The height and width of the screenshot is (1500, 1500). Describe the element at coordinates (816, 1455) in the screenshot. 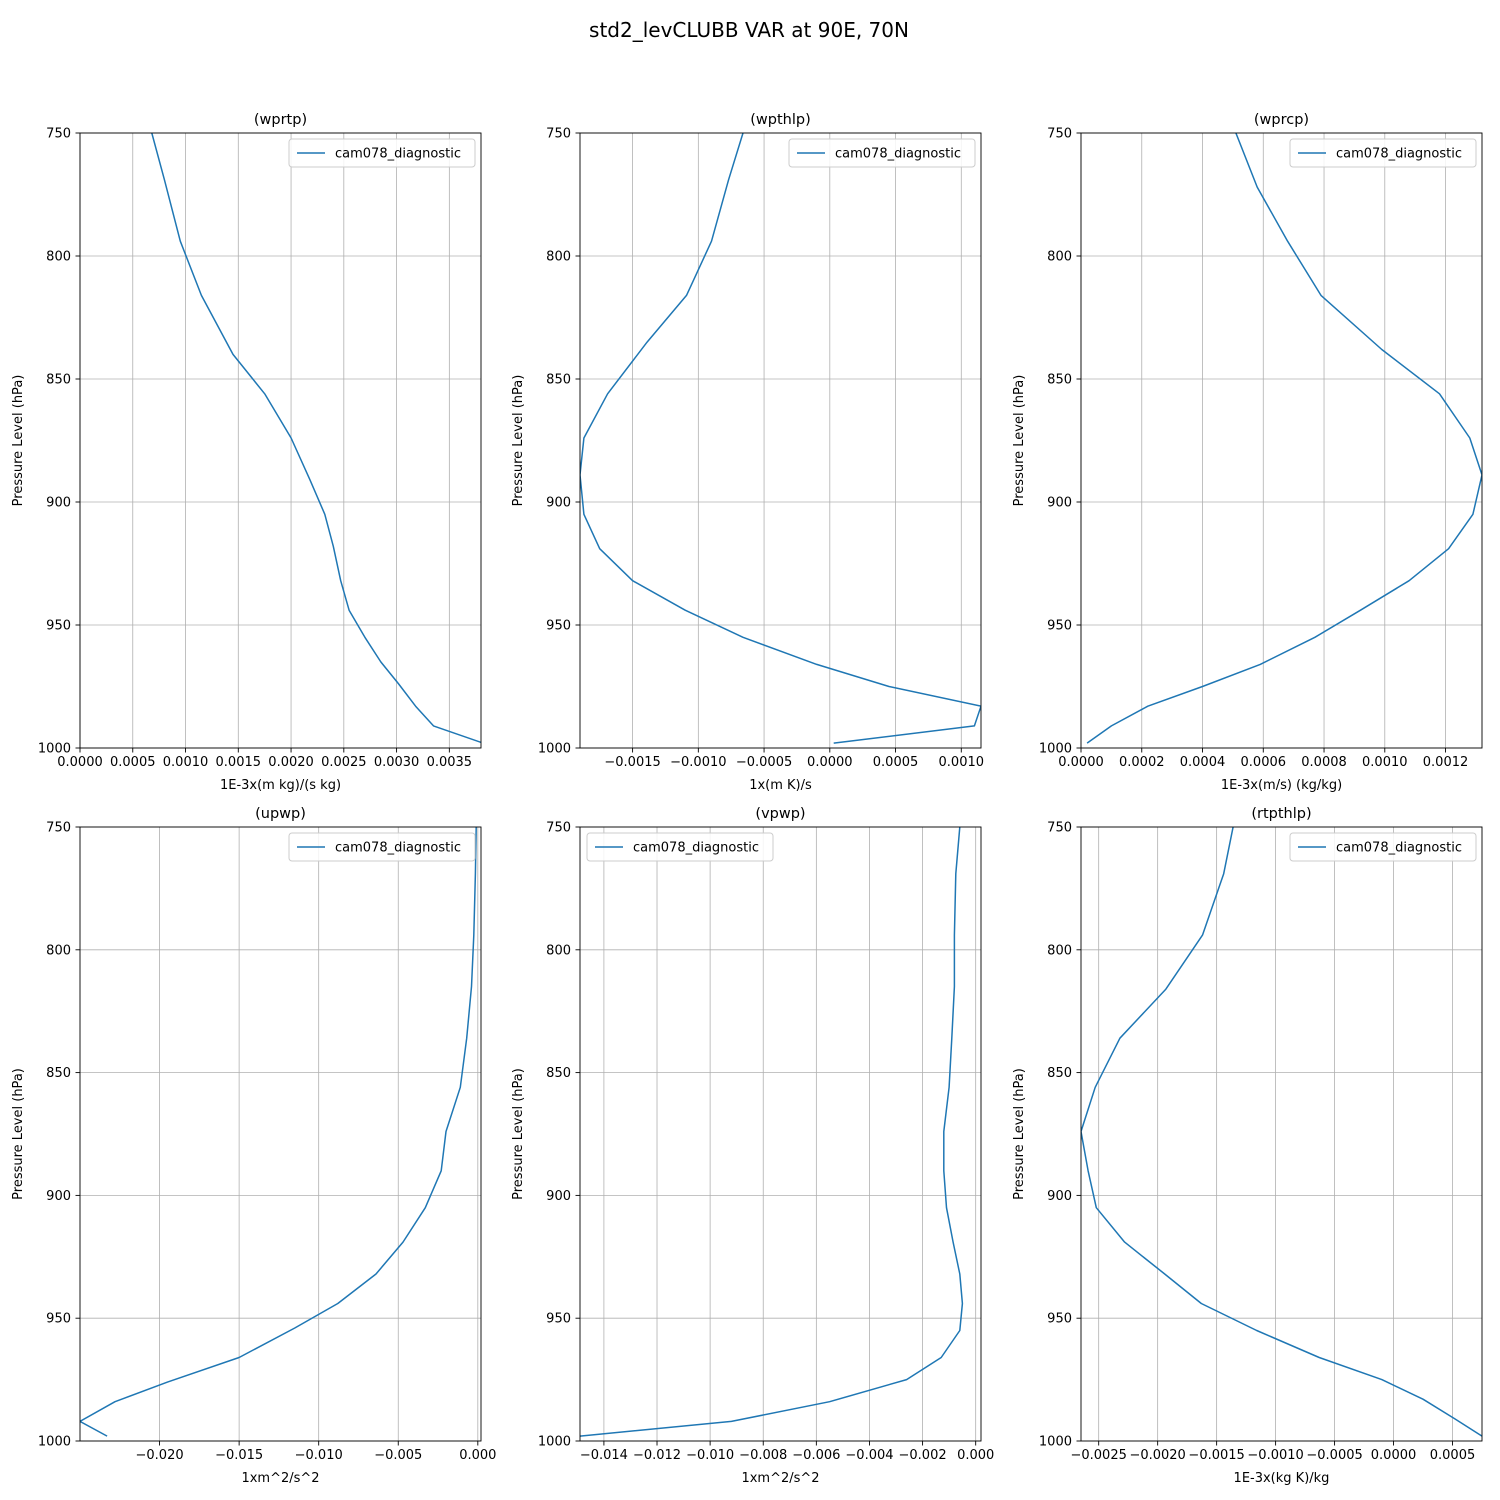

I see `x-tick-label: −0.006` at that location.